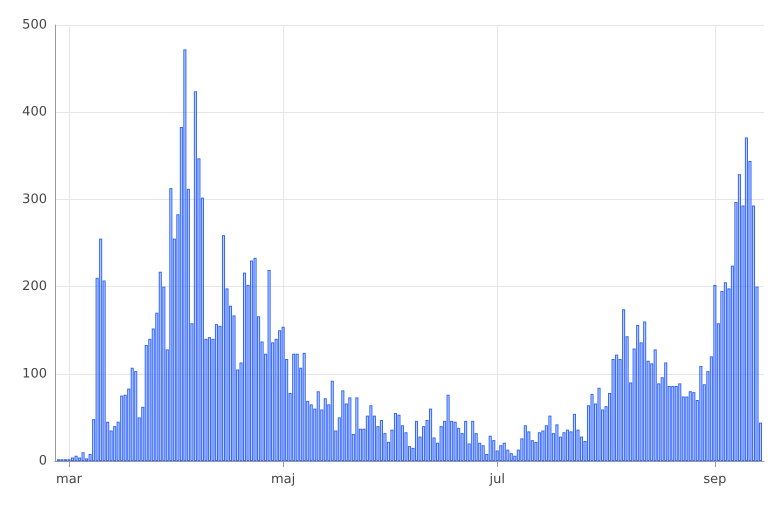 The width and height of the screenshot is (770, 514). What do you see at coordinates (34, 286) in the screenshot?
I see `y-tick-label: 200` at bounding box center [34, 286].